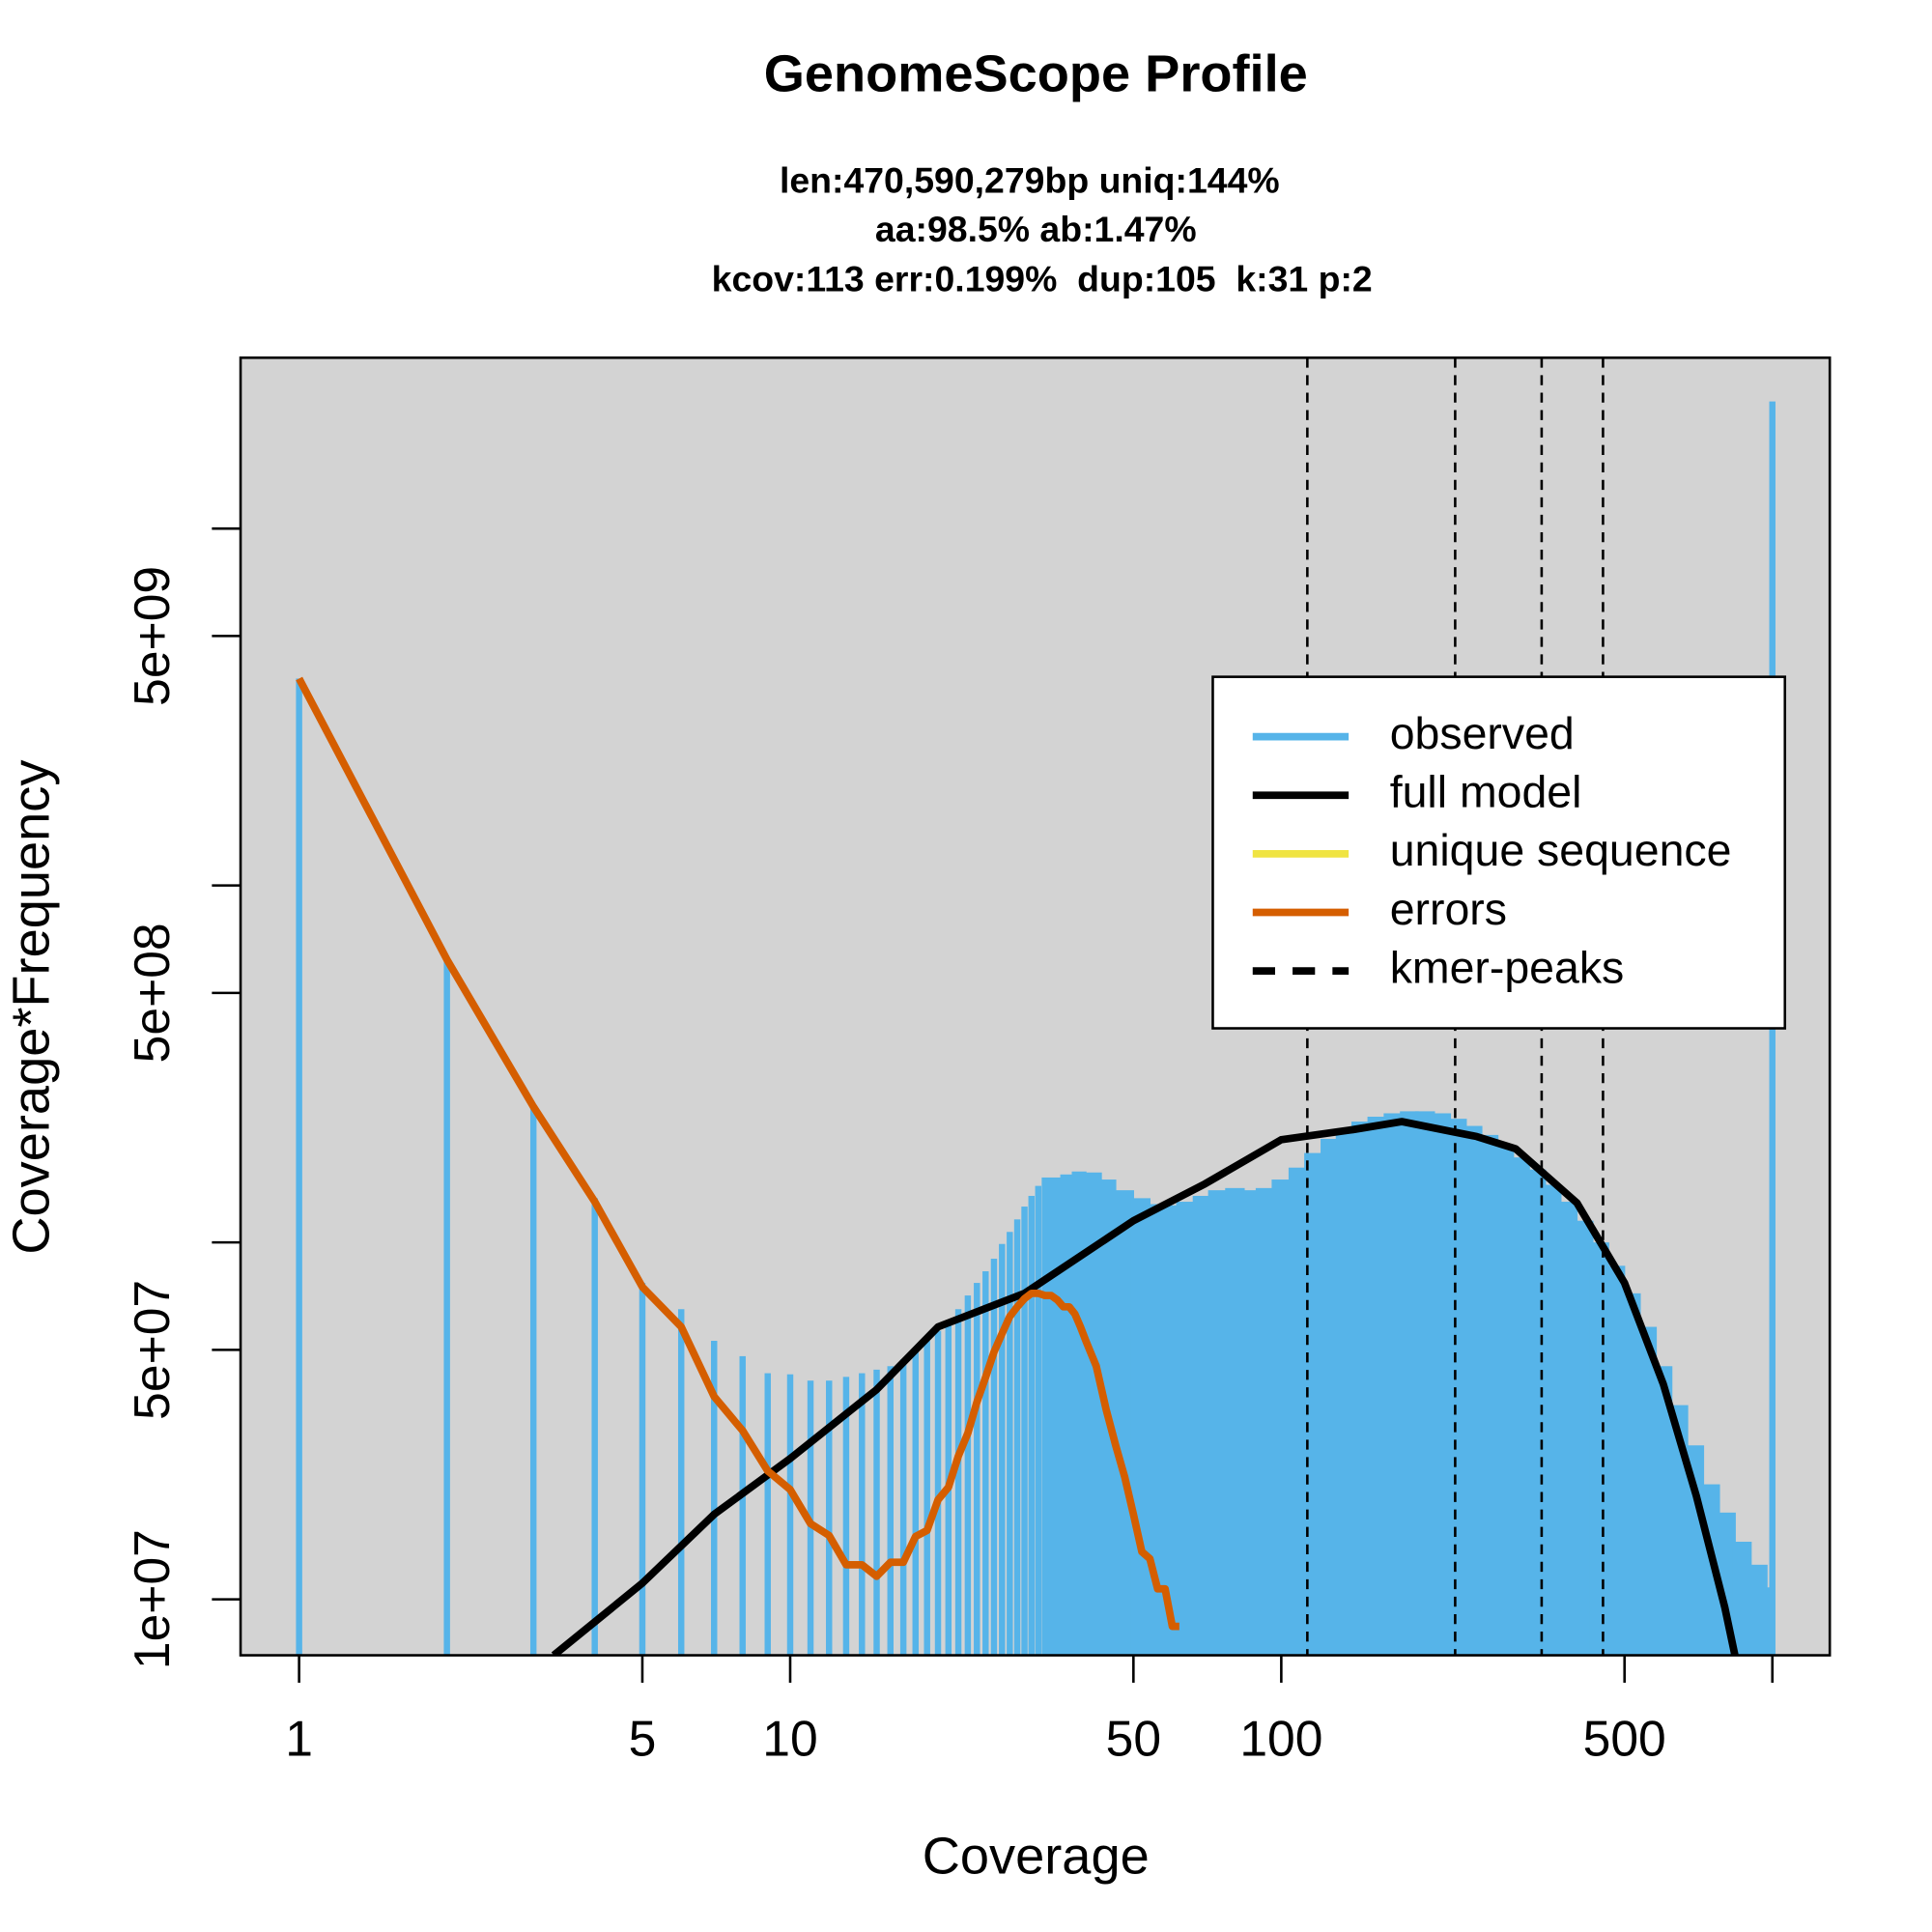  Describe the element at coordinates (1042, 278) in the screenshot. I see `chart-subtitle: kcov:113 err:0.199% dup:105 k:31 p:2` at that location.